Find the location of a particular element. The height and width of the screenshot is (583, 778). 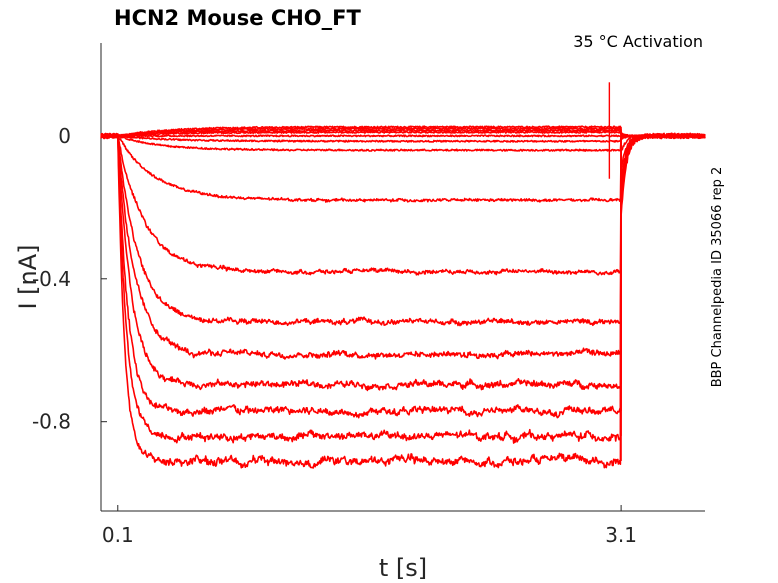

chart-title: HCN2 Mouse CHO_FT is located at coordinates (237, 18).